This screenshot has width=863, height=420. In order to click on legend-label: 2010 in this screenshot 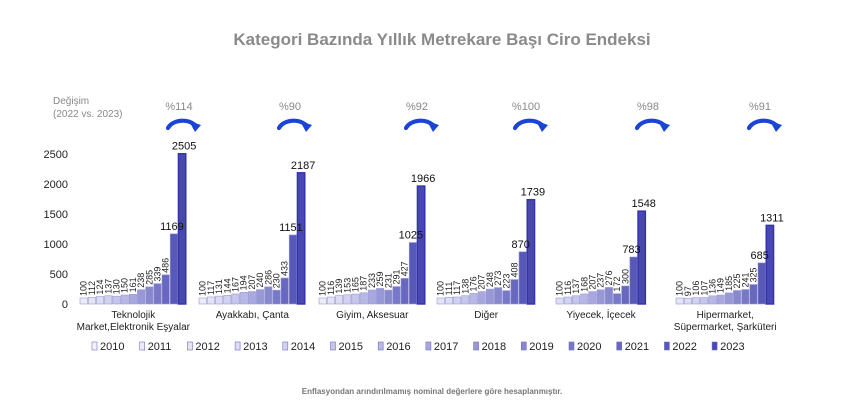, I will do `click(112, 347)`.